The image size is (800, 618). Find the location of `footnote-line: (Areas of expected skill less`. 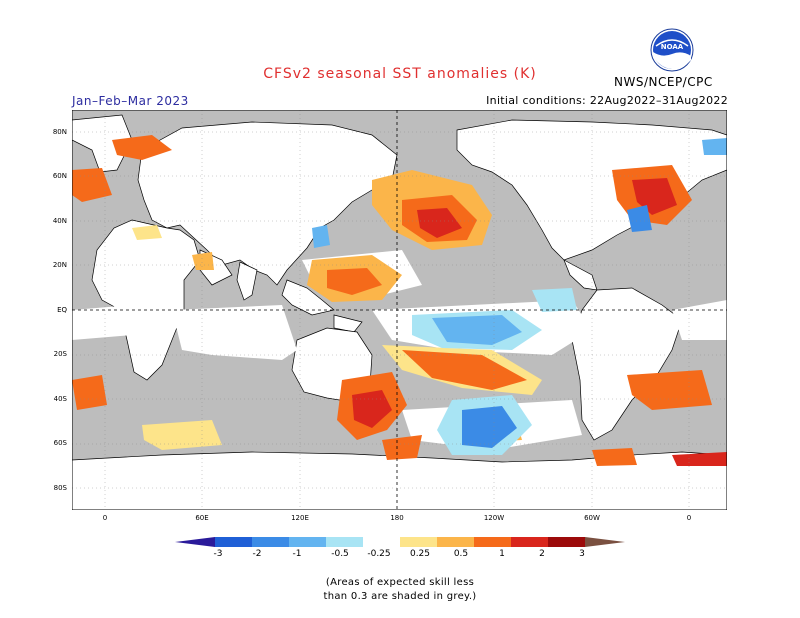

footnote-line: (Areas of expected skill less is located at coordinates (400, 582).